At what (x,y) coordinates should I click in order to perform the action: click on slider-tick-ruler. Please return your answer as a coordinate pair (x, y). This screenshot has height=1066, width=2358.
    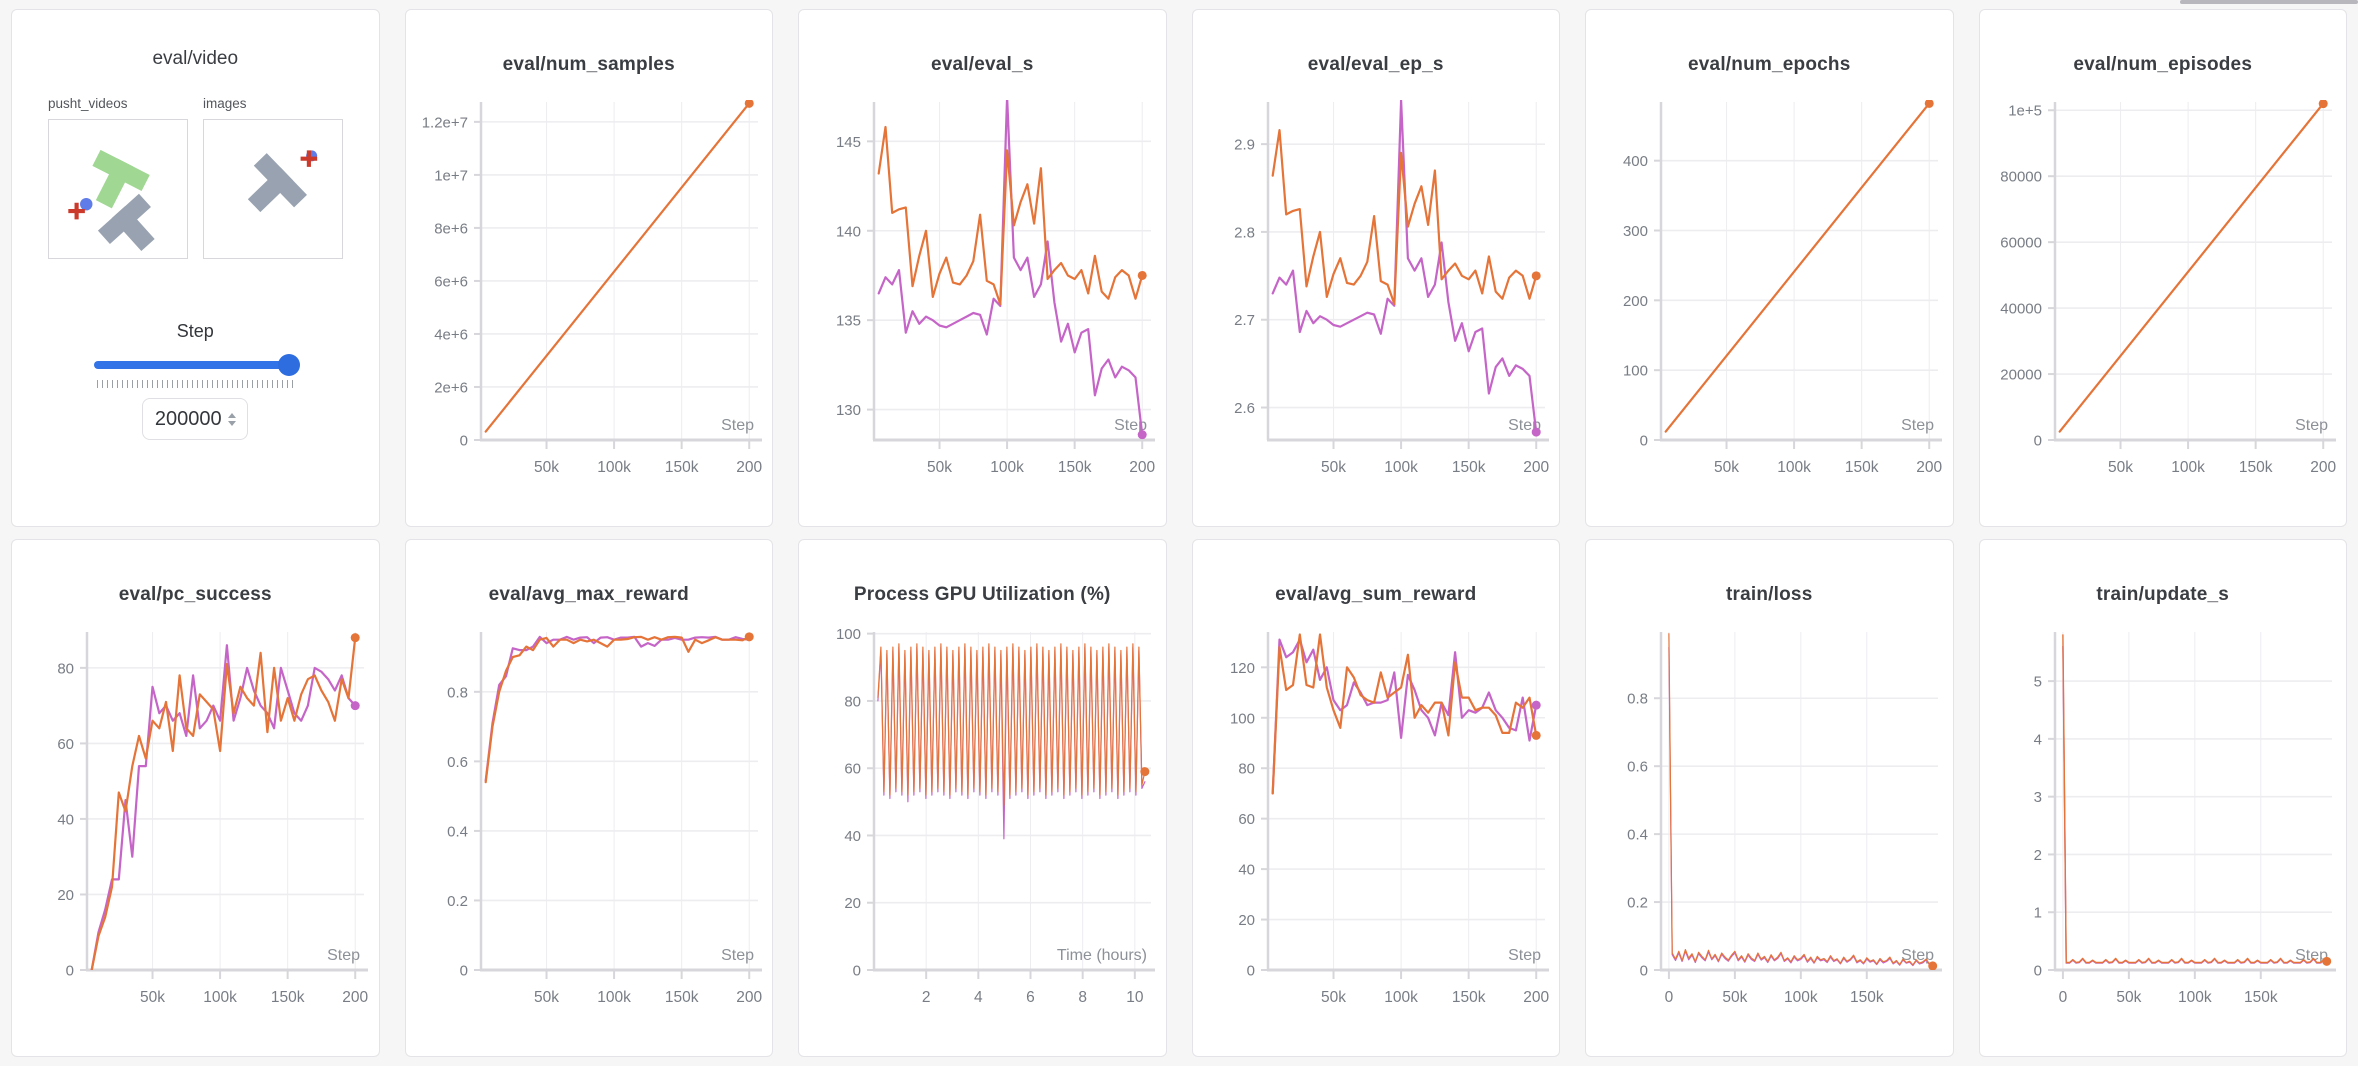
    Looking at the image, I should click on (195, 384).